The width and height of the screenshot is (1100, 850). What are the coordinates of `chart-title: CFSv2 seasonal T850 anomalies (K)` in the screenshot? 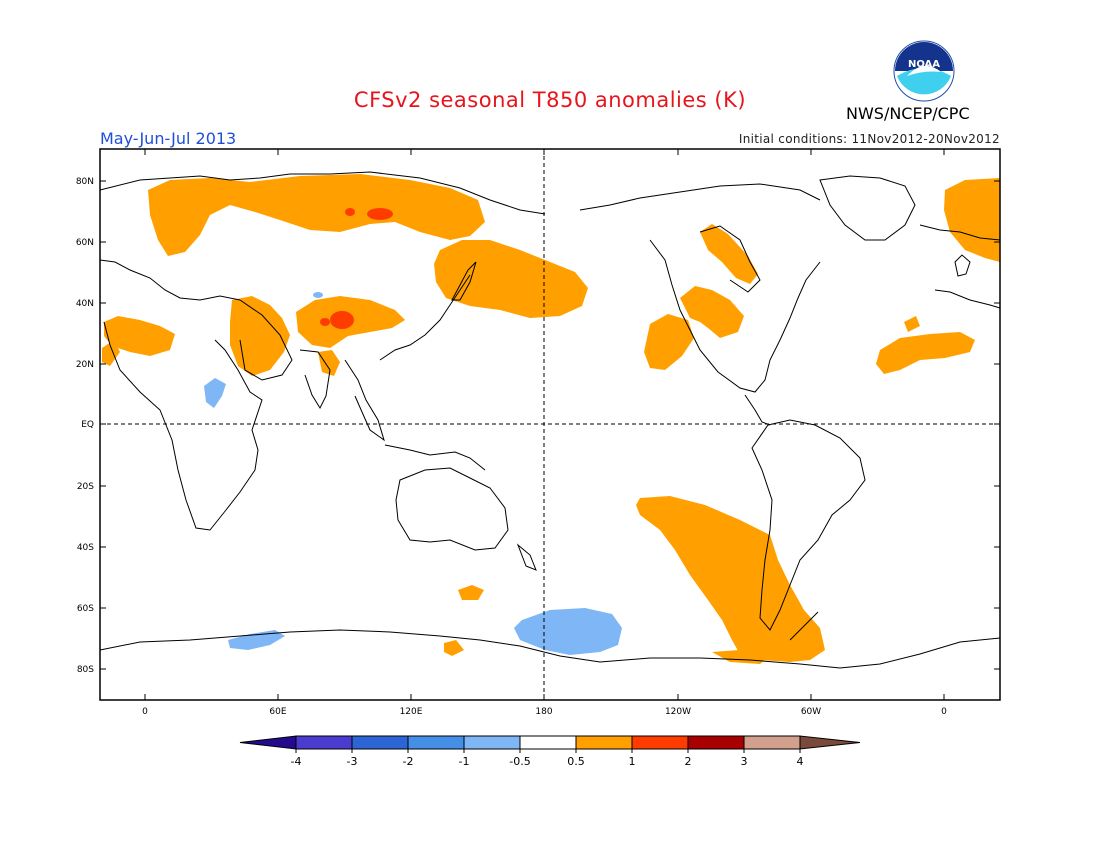 It's located at (550, 100).